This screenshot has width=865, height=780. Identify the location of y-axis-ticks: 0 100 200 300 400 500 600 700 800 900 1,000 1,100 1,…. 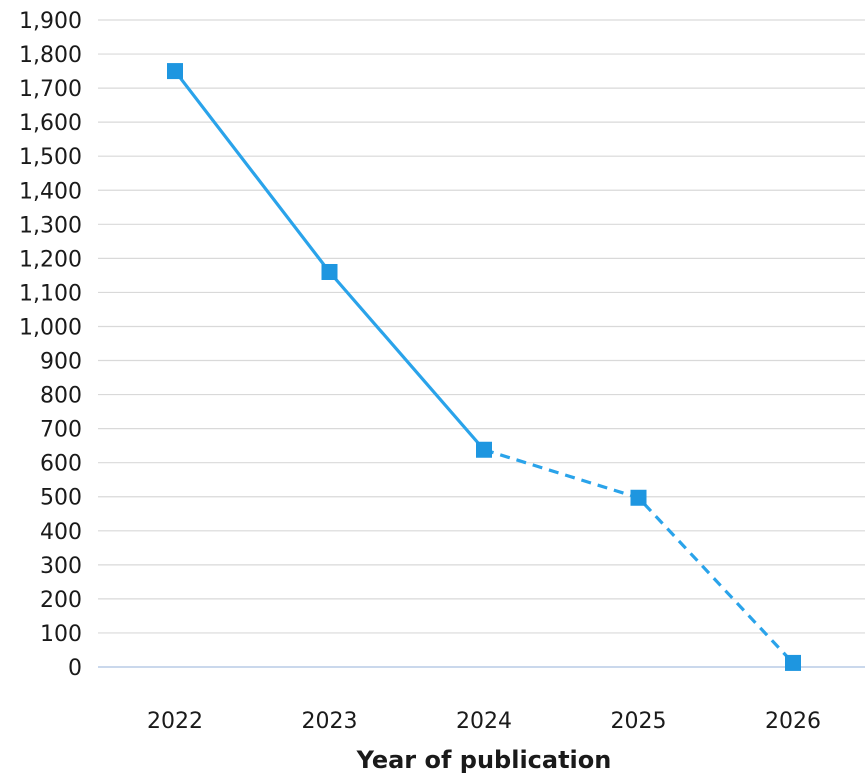
(50, 345).